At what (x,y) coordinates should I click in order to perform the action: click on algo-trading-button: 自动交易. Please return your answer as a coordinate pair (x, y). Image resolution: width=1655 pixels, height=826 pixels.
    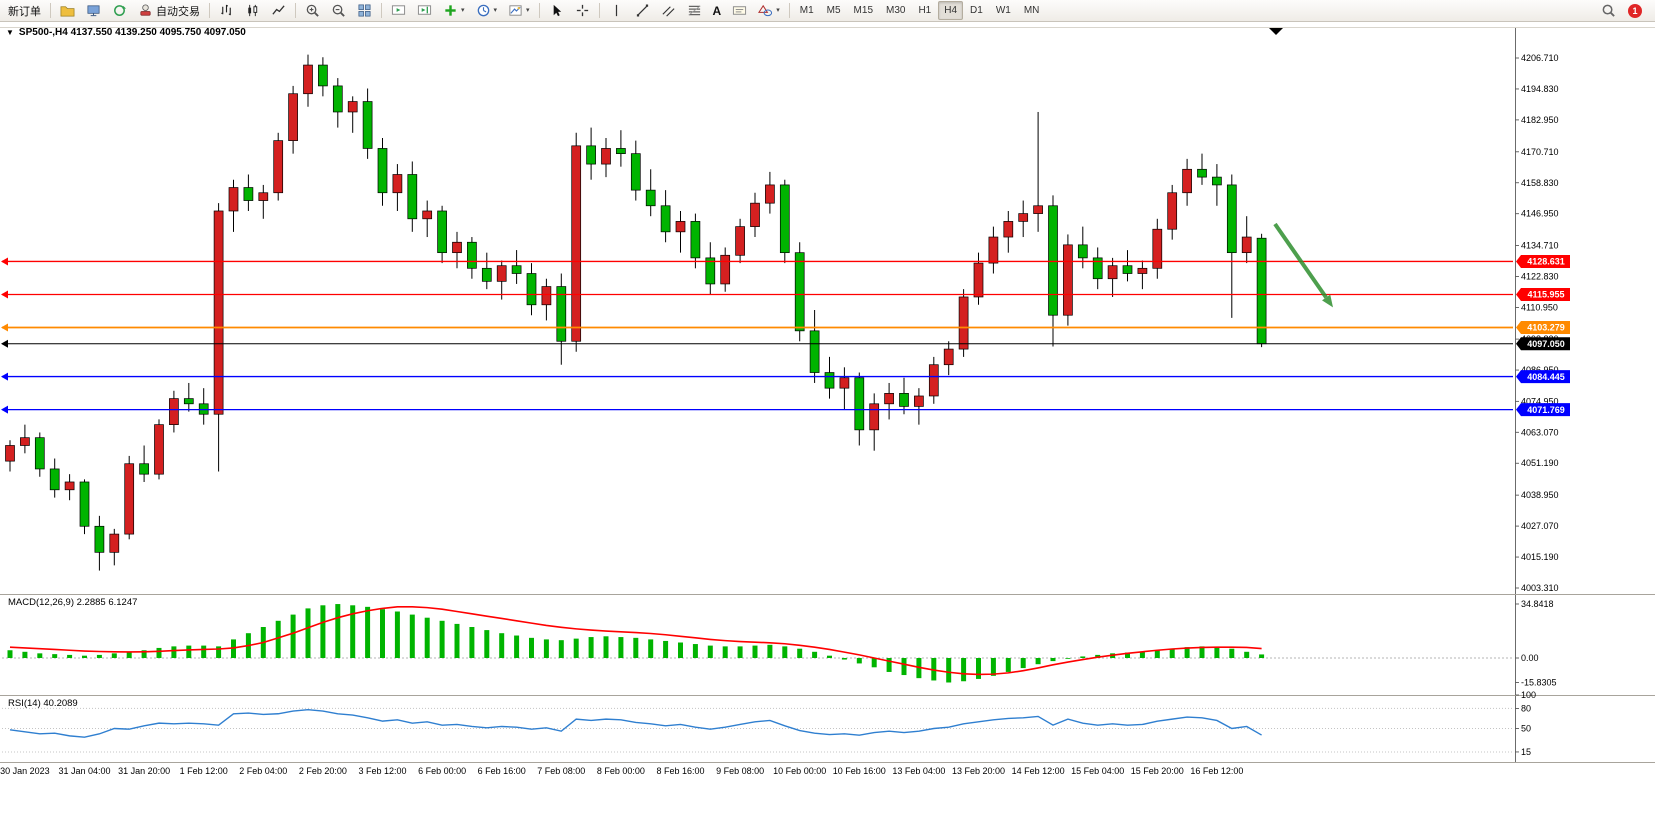
    Looking at the image, I should click on (169, 10).